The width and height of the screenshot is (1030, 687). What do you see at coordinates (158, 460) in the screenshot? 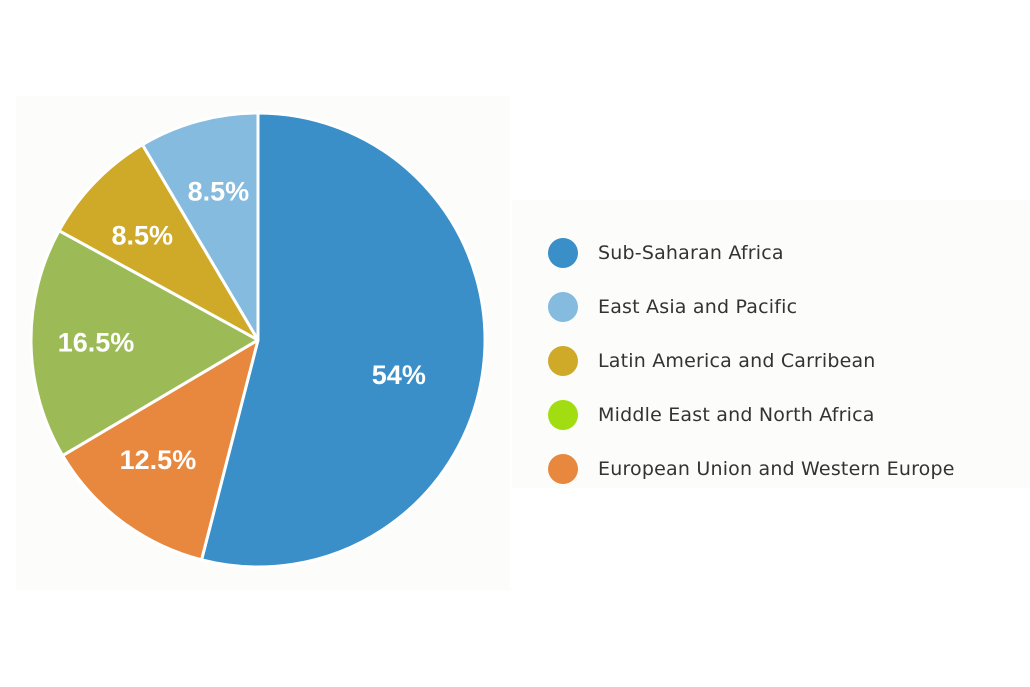
I see `slice-label: 12.5%` at bounding box center [158, 460].